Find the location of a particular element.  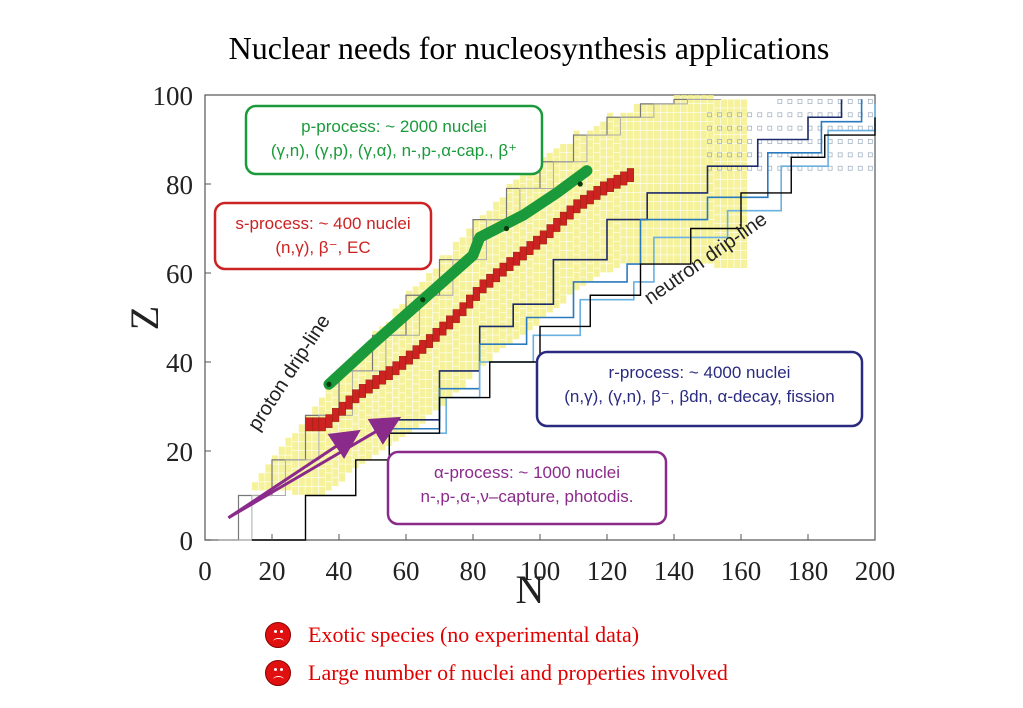

annotation-text: (n,γ), β⁻, EC is located at coordinates (322, 247).